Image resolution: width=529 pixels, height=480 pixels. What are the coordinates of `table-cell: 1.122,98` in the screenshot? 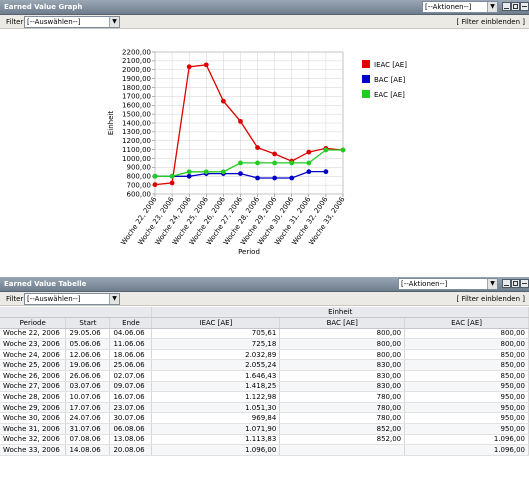 It's located at (216, 397).